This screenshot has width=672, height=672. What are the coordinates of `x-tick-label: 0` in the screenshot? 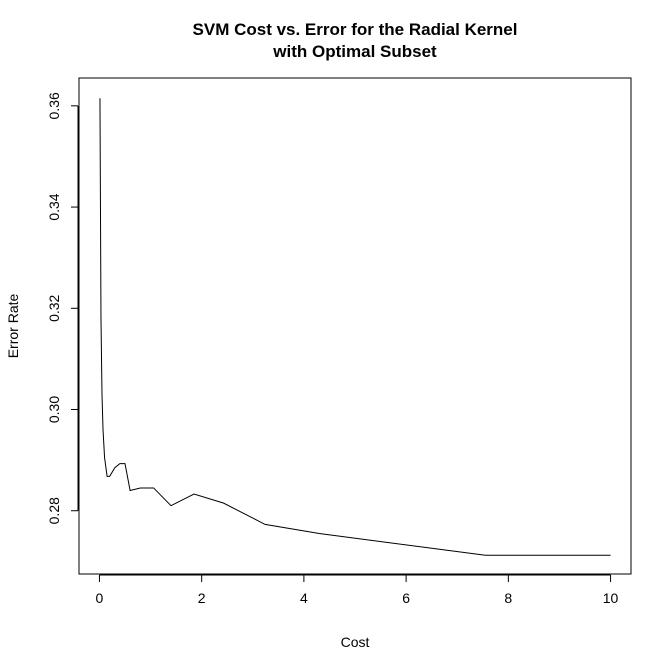 It's located at (100, 598).